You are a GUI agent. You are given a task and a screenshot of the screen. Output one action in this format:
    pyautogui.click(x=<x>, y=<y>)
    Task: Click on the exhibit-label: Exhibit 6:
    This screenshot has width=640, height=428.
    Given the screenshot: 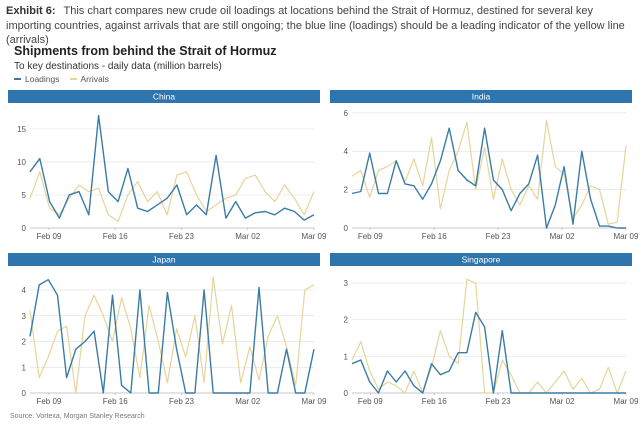 What is the action you would take?
    pyautogui.click(x=31, y=11)
    